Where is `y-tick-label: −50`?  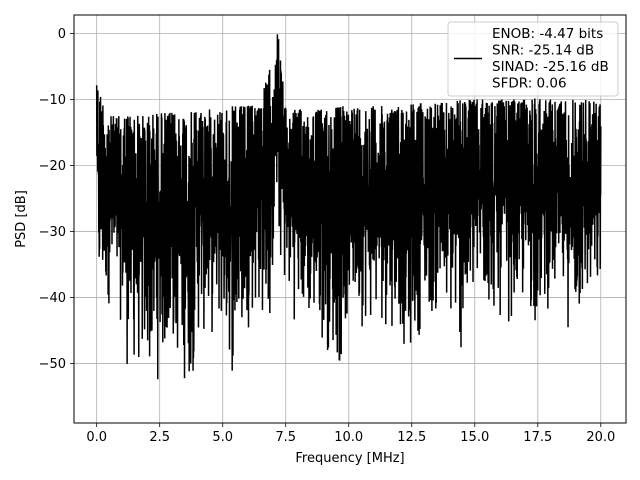 y-tick-label: −50 is located at coordinates (52, 364).